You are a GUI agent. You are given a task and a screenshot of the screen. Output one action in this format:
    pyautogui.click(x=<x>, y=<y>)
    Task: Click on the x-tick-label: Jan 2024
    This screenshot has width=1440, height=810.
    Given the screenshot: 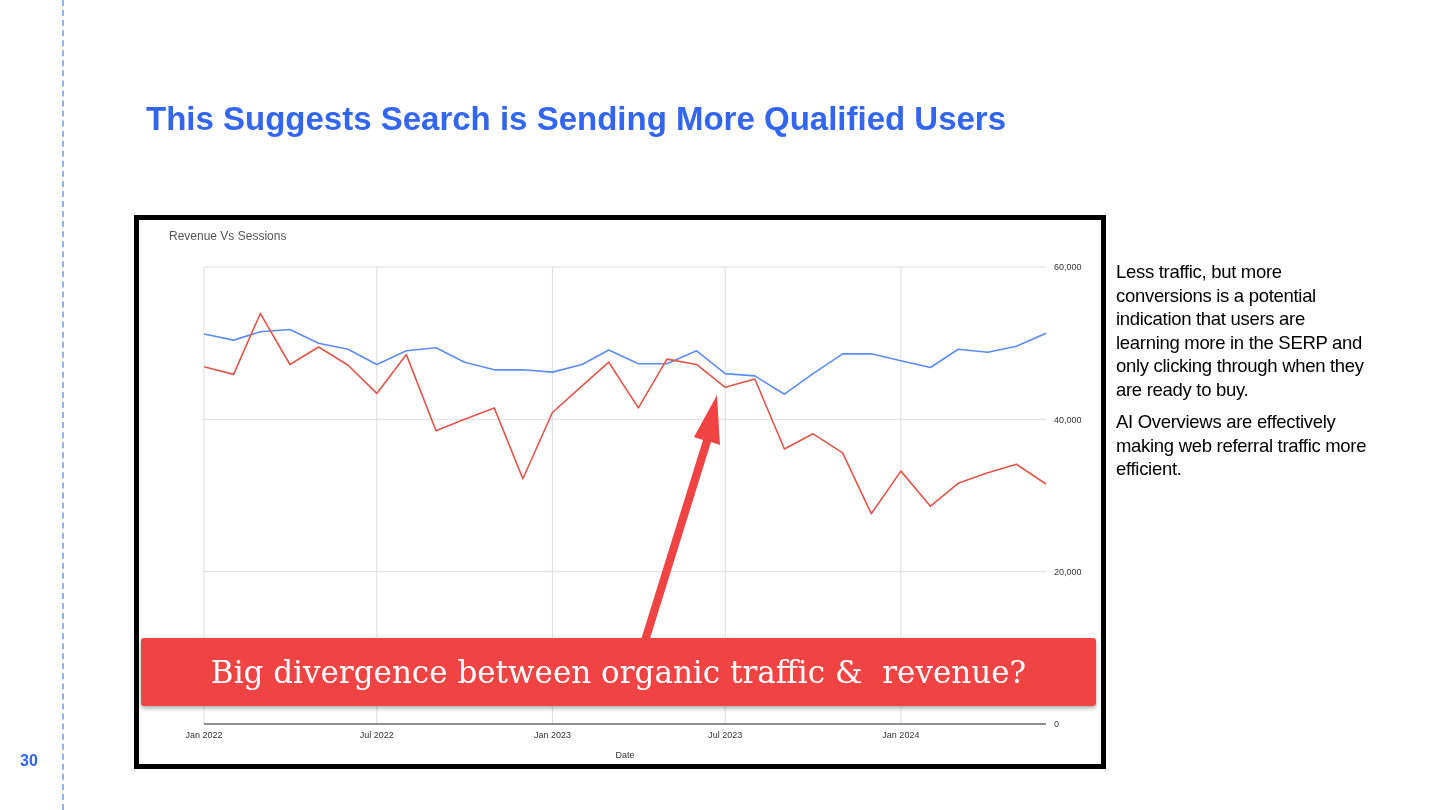 What is the action you would take?
    pyautogui.click(x=901, y=735)
    